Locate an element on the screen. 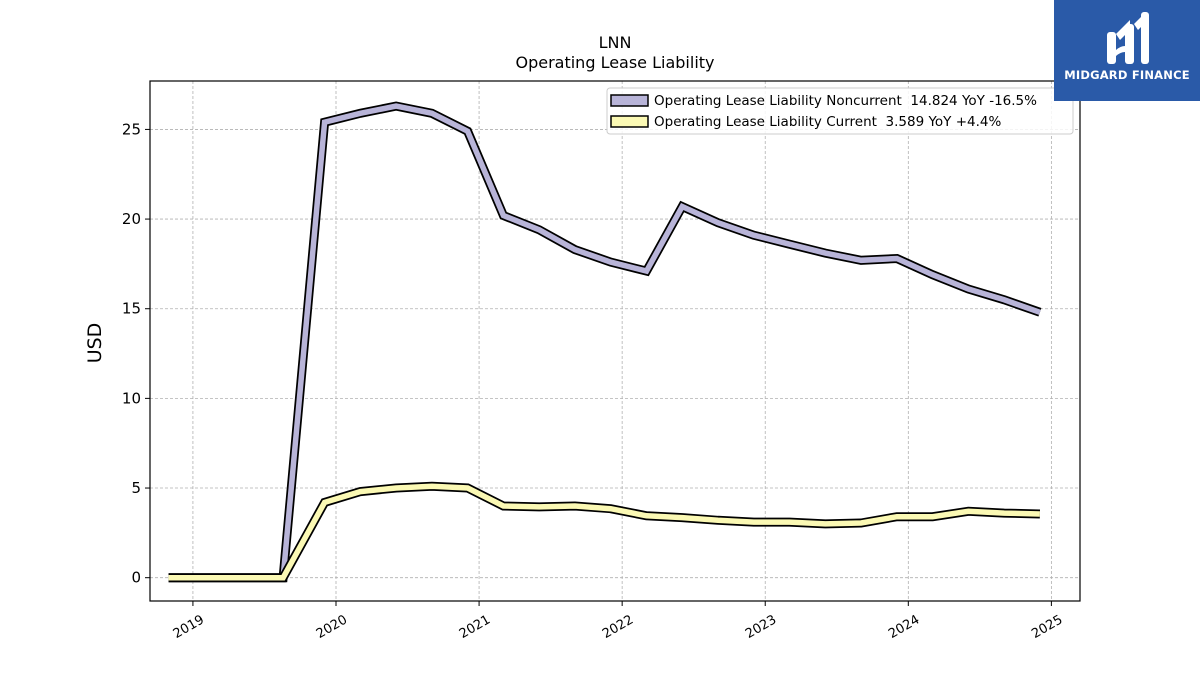 Image resolution: width=1200 pixels, height=675 pixels. series-line-outline-current is located at coordinates (604, 532).